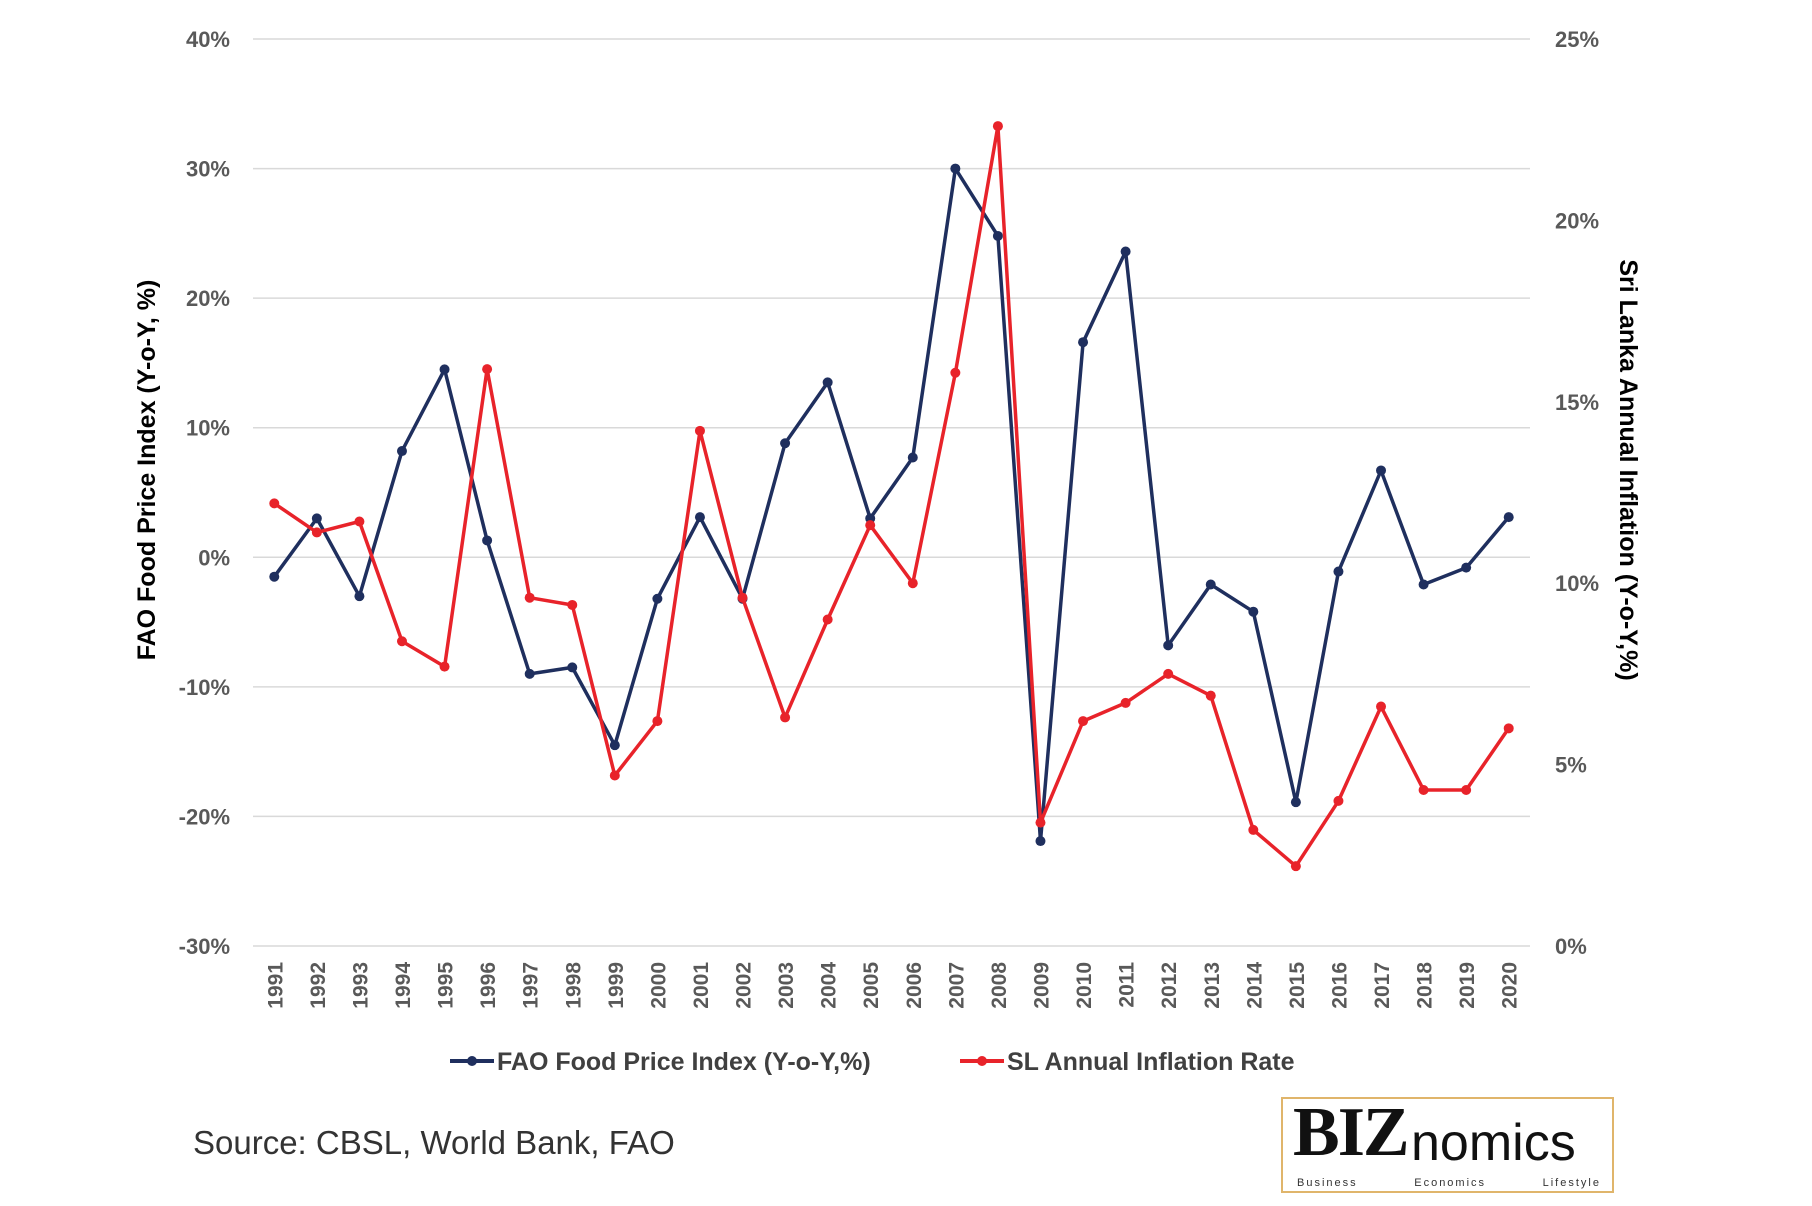 The height and width of the screenshot is (1206, 1812). What do you see at coordinates (1571, 1183) in the screenshot?
I see `logo-tagline-lifestyle: Lifestyle` at bounding box center [1571, 1183].